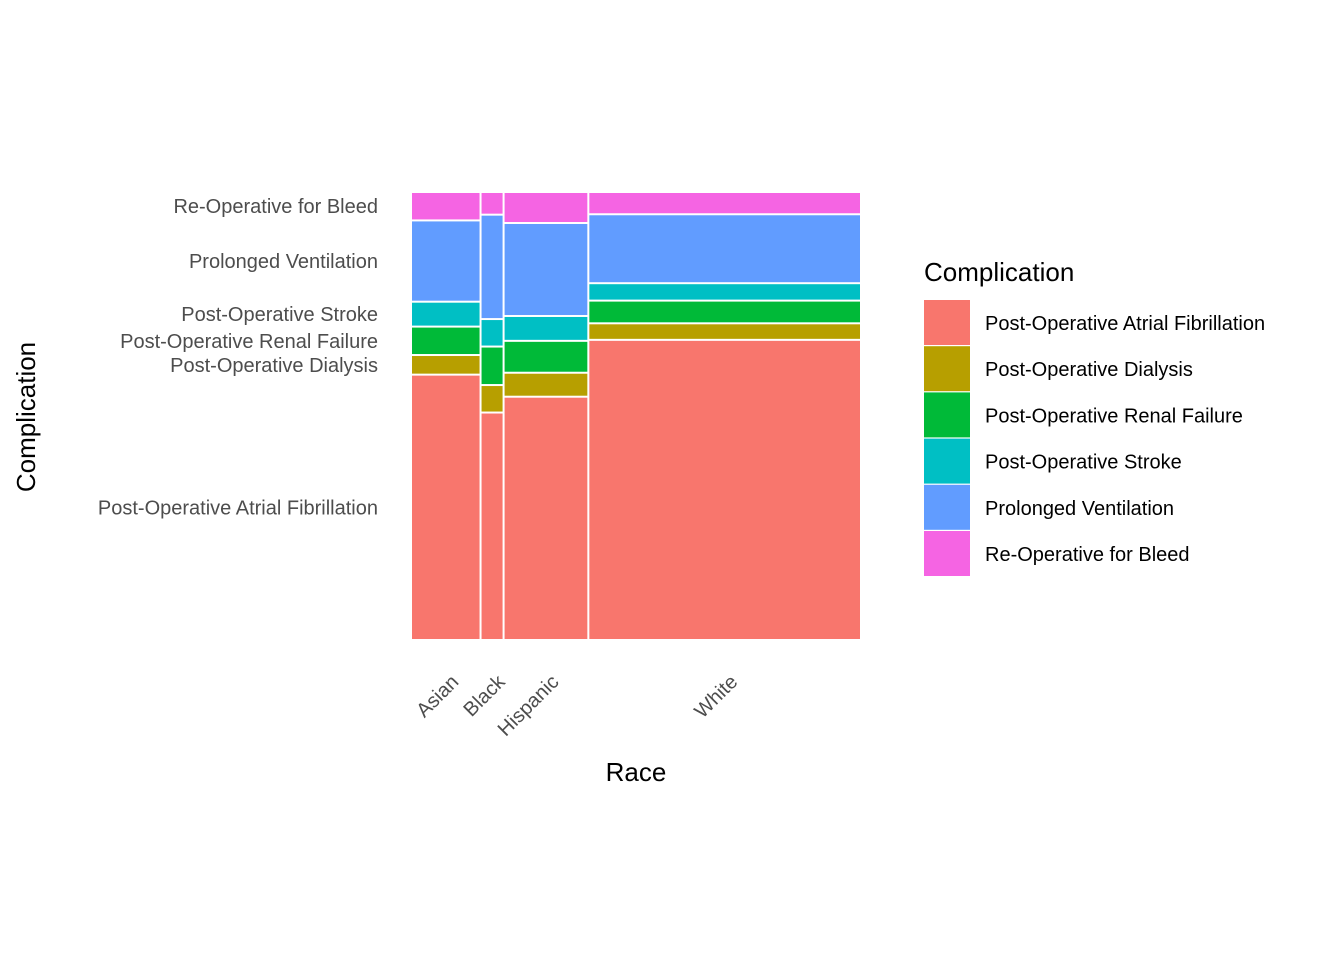 This screenshot has height=960, width=1344. Describe the element at coordinates (492, 203) in the screenshot. I see `tile-black-re-operative-for-bleed` at that location.